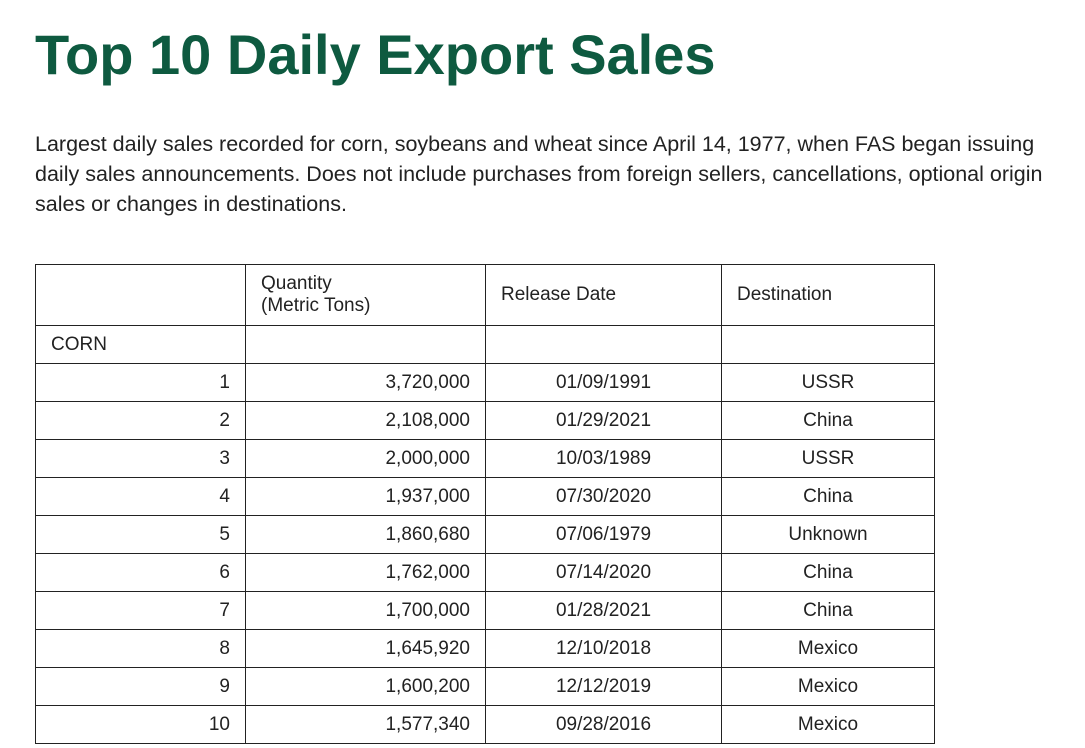  I want to click on header-release-date: Release Date, so click(603, 295).